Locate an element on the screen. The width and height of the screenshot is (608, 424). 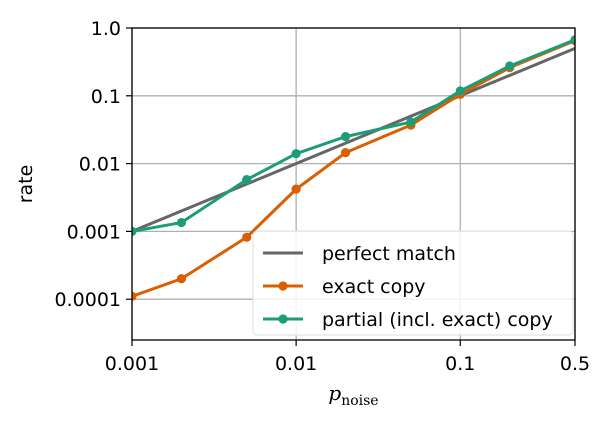
legend-label: partial (incl. exact) copy is located at coordinates (437, 320).